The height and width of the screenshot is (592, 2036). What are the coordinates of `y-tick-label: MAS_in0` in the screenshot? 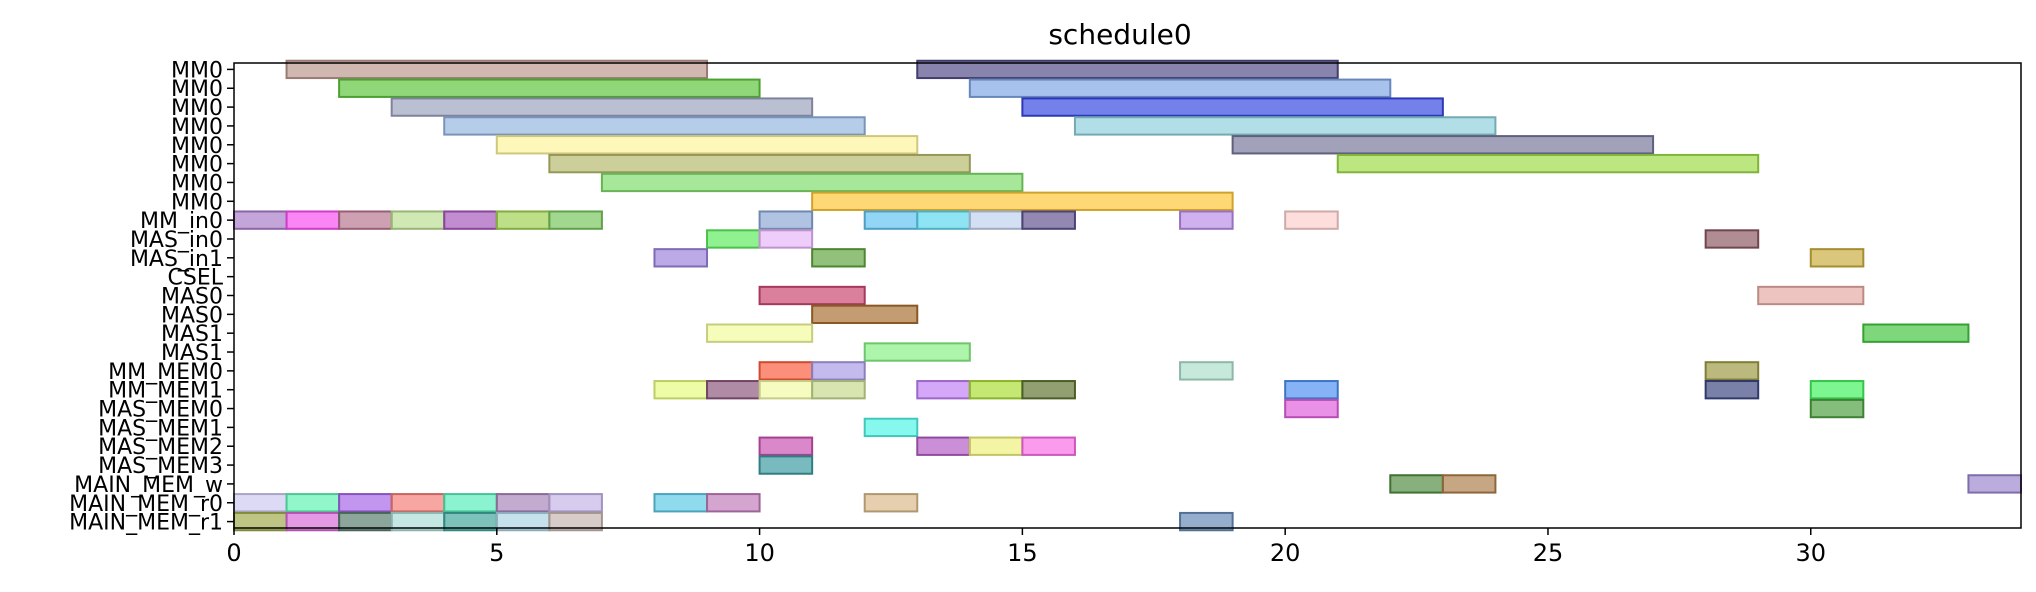 It's located at (176, 240).